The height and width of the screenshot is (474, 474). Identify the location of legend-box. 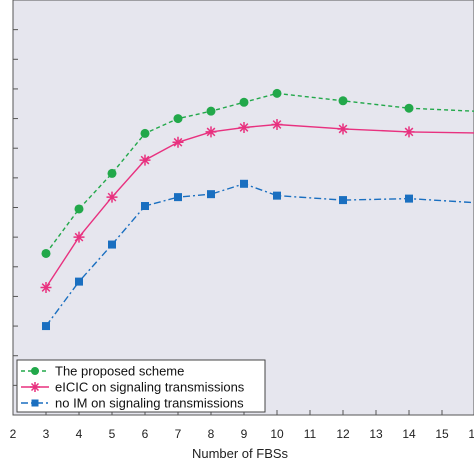
(141, 386).